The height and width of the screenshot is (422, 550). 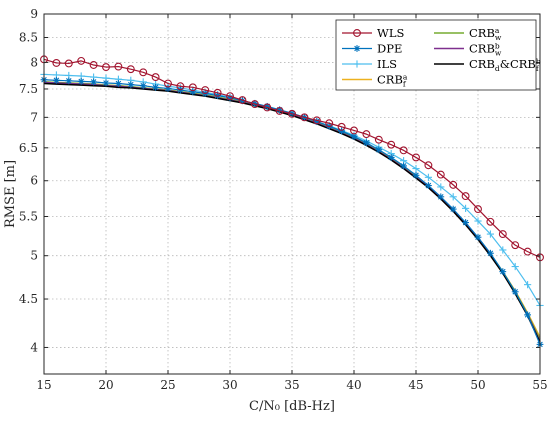 What do you see at coordinates (389, 49) in the screenshot?
I see `legend-label: DPE` at bounding box center [389, 49].